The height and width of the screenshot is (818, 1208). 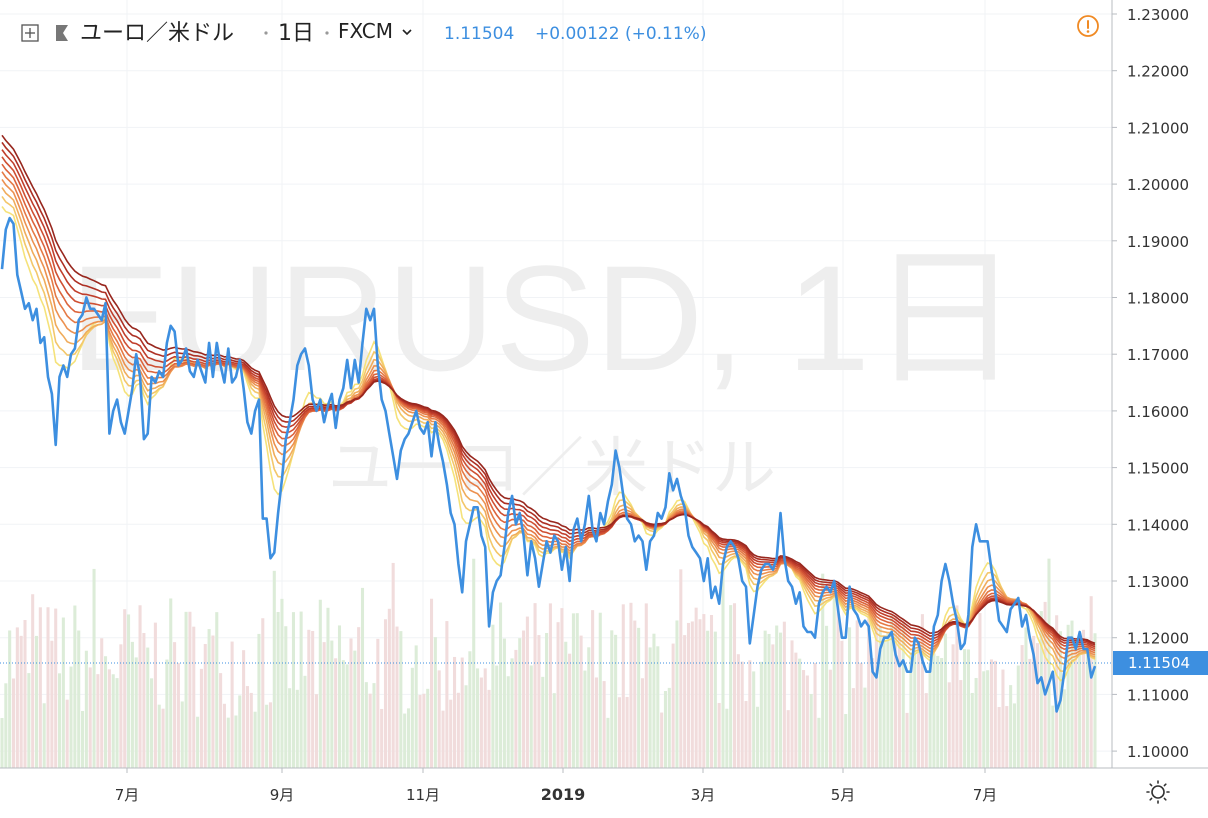 I want to click on warning-icon, so click(x=1088, y=26).